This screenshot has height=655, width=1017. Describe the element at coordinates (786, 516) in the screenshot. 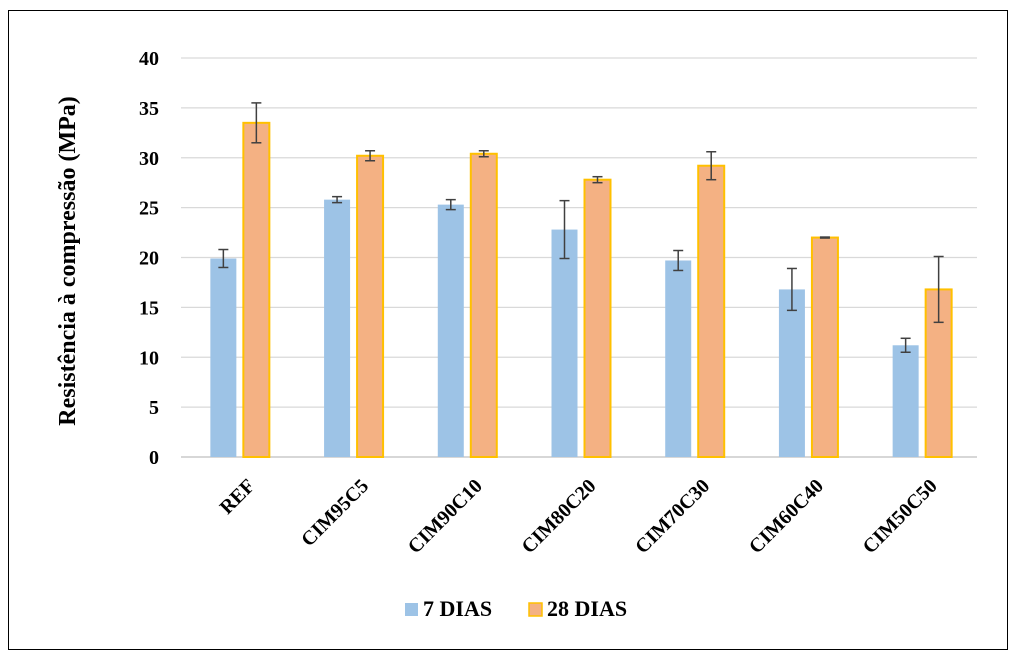

I see `x-category-label: CIM60C40` at that location.